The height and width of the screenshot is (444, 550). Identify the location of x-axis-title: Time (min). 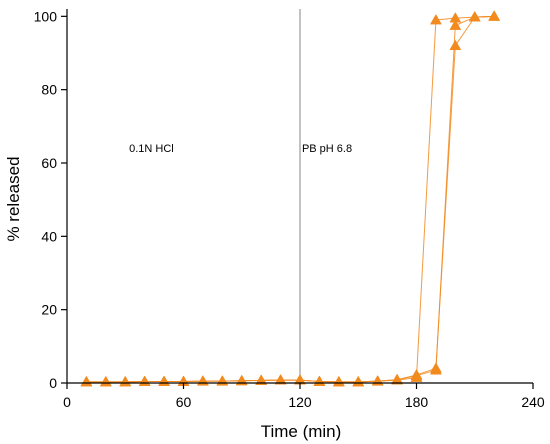
(301, 431).